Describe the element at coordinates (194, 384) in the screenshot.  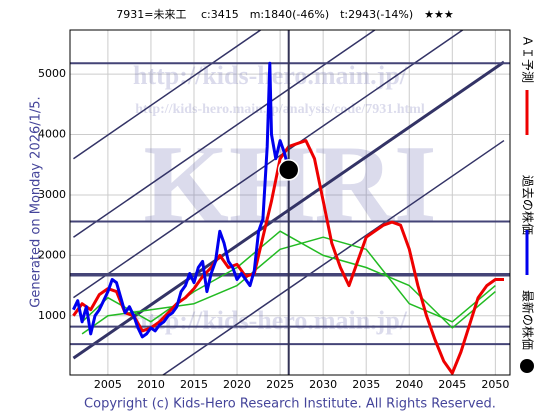
I see `x-tick-label: 2015` at that location.